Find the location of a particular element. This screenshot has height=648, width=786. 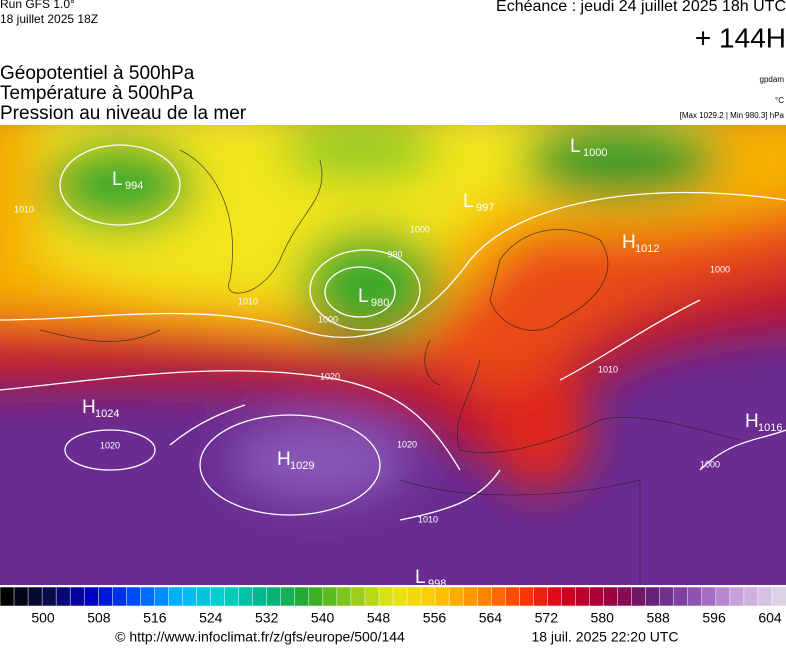

center-value: 980 is located at coordinates (380, 303).